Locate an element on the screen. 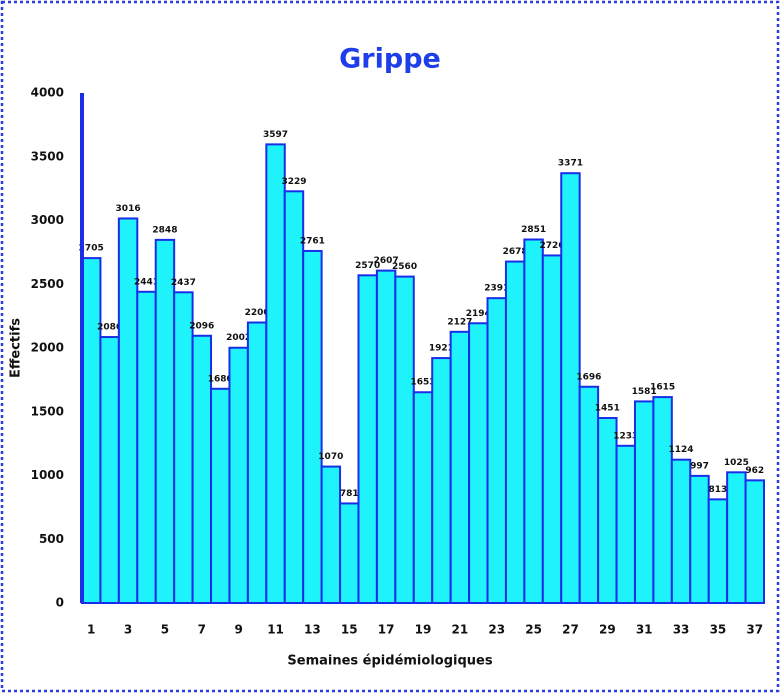 The image size is (780, 693). value-label: 3229 is located at coordinates (293, 182).